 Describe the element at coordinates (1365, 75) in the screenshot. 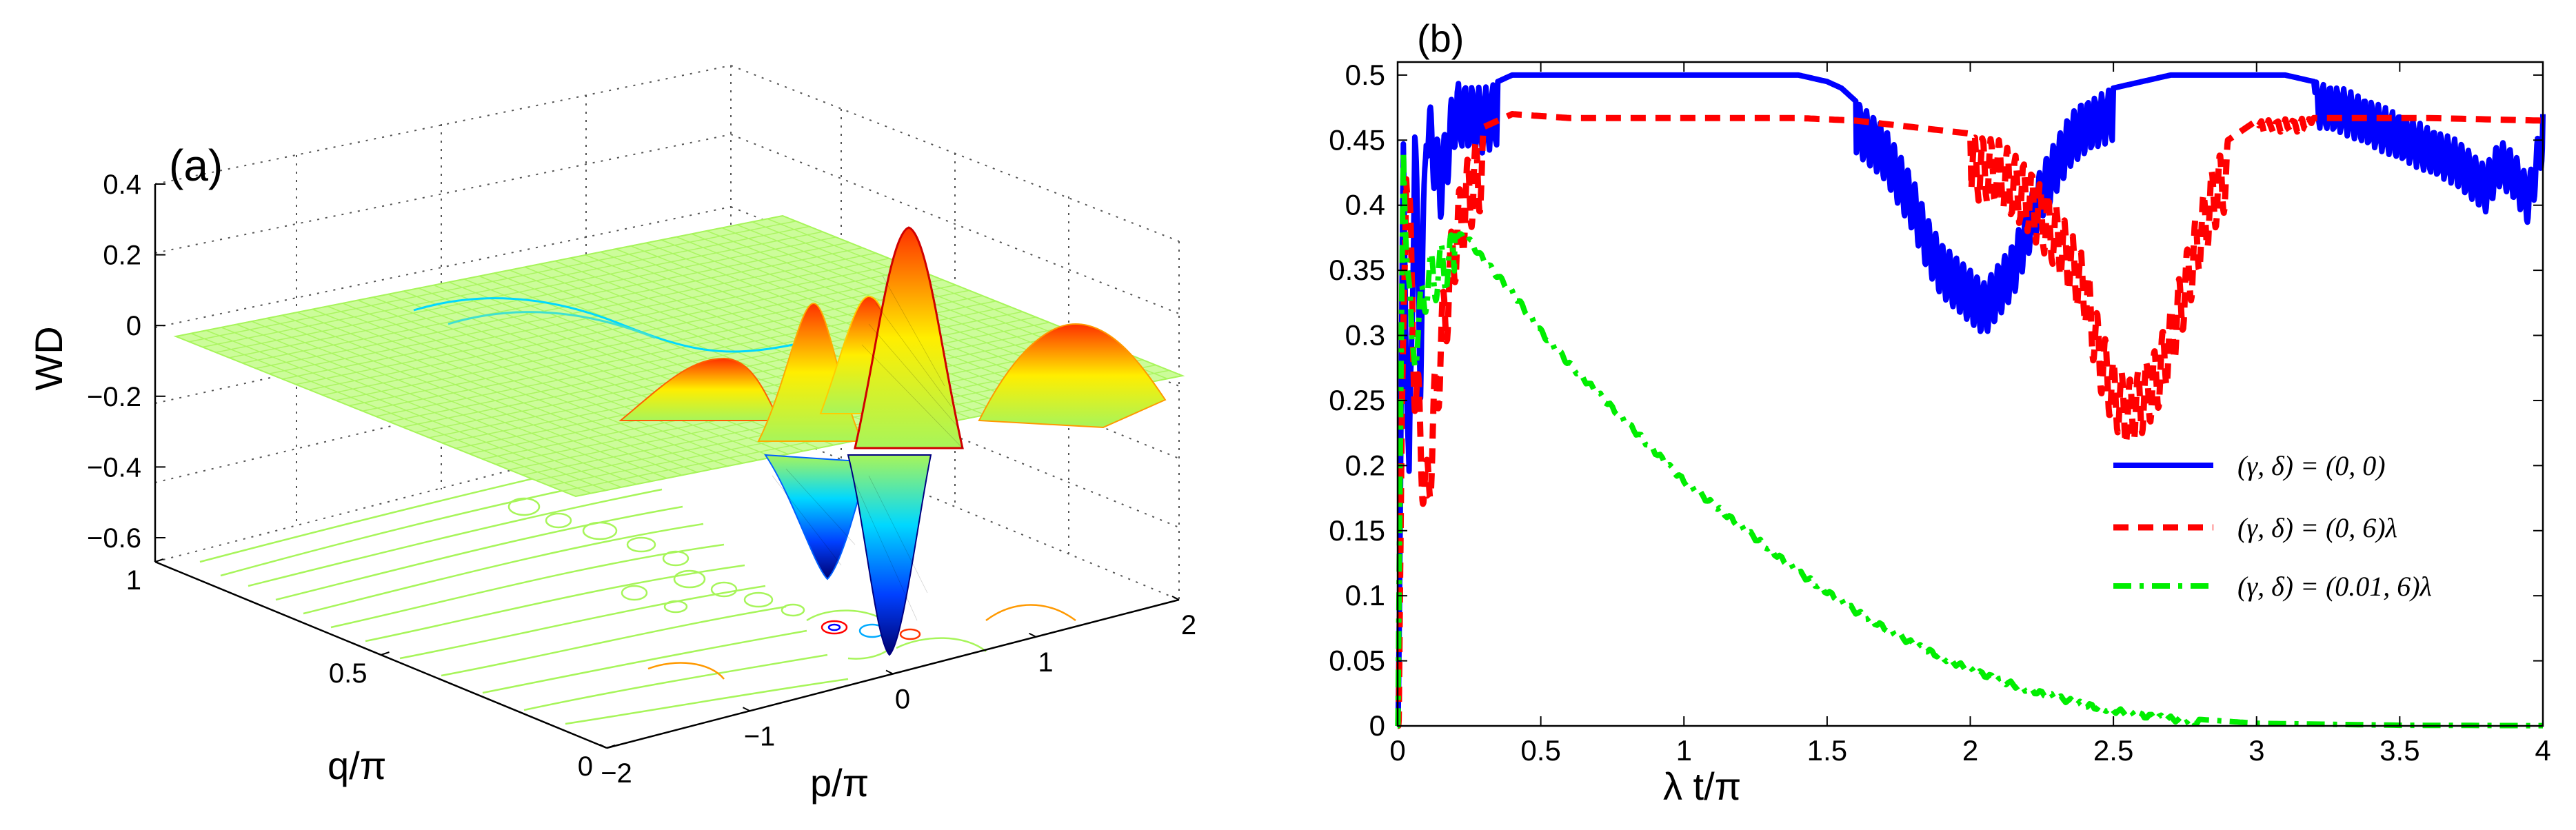

I see `panel-b-y-tick-label: 0.5` at that location.